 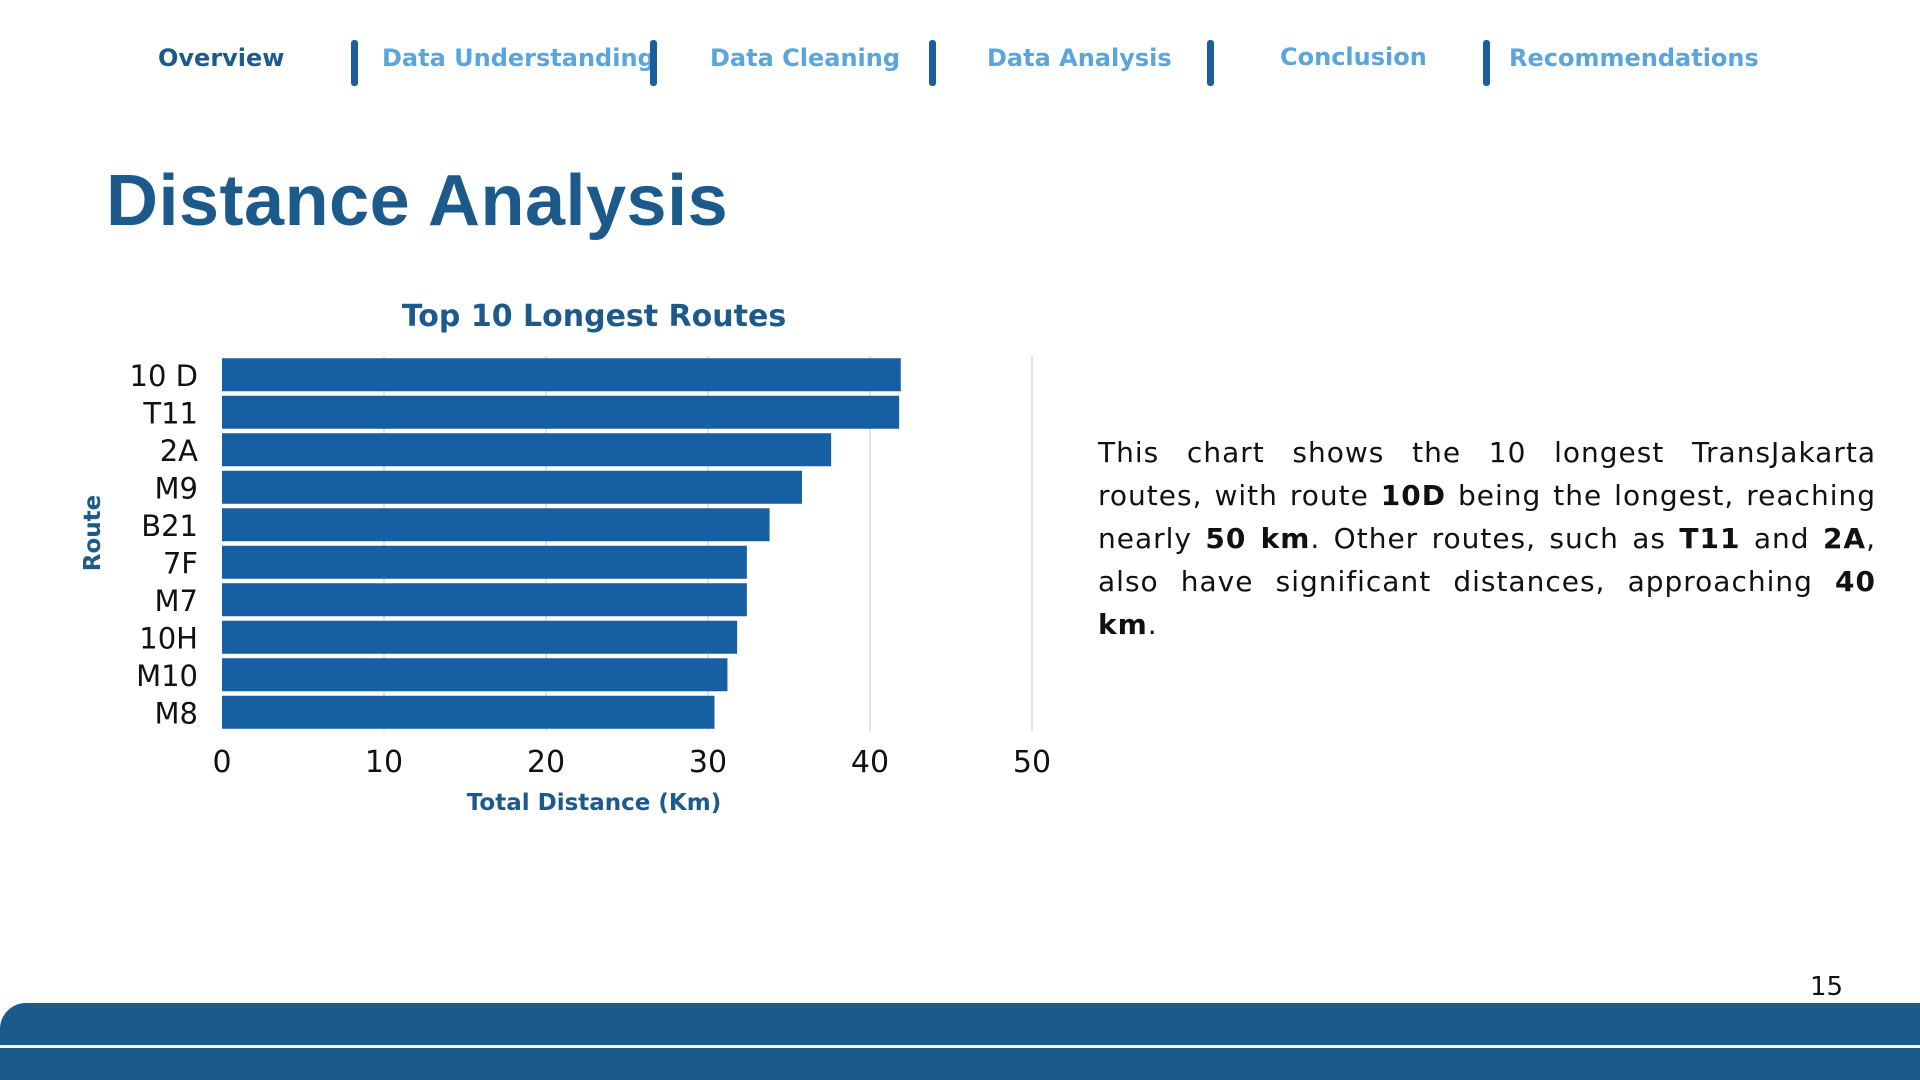 What do you see at coordinates (179, 451) in the screenshot?
I see `y-tick-label: 2A` at bounding box center [179, 451].